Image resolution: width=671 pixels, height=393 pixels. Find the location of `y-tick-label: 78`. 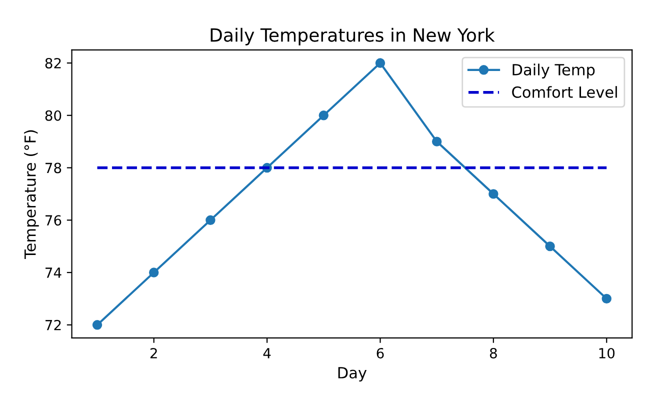

y-tick-label: 78 is located at coordinates (54, 168).